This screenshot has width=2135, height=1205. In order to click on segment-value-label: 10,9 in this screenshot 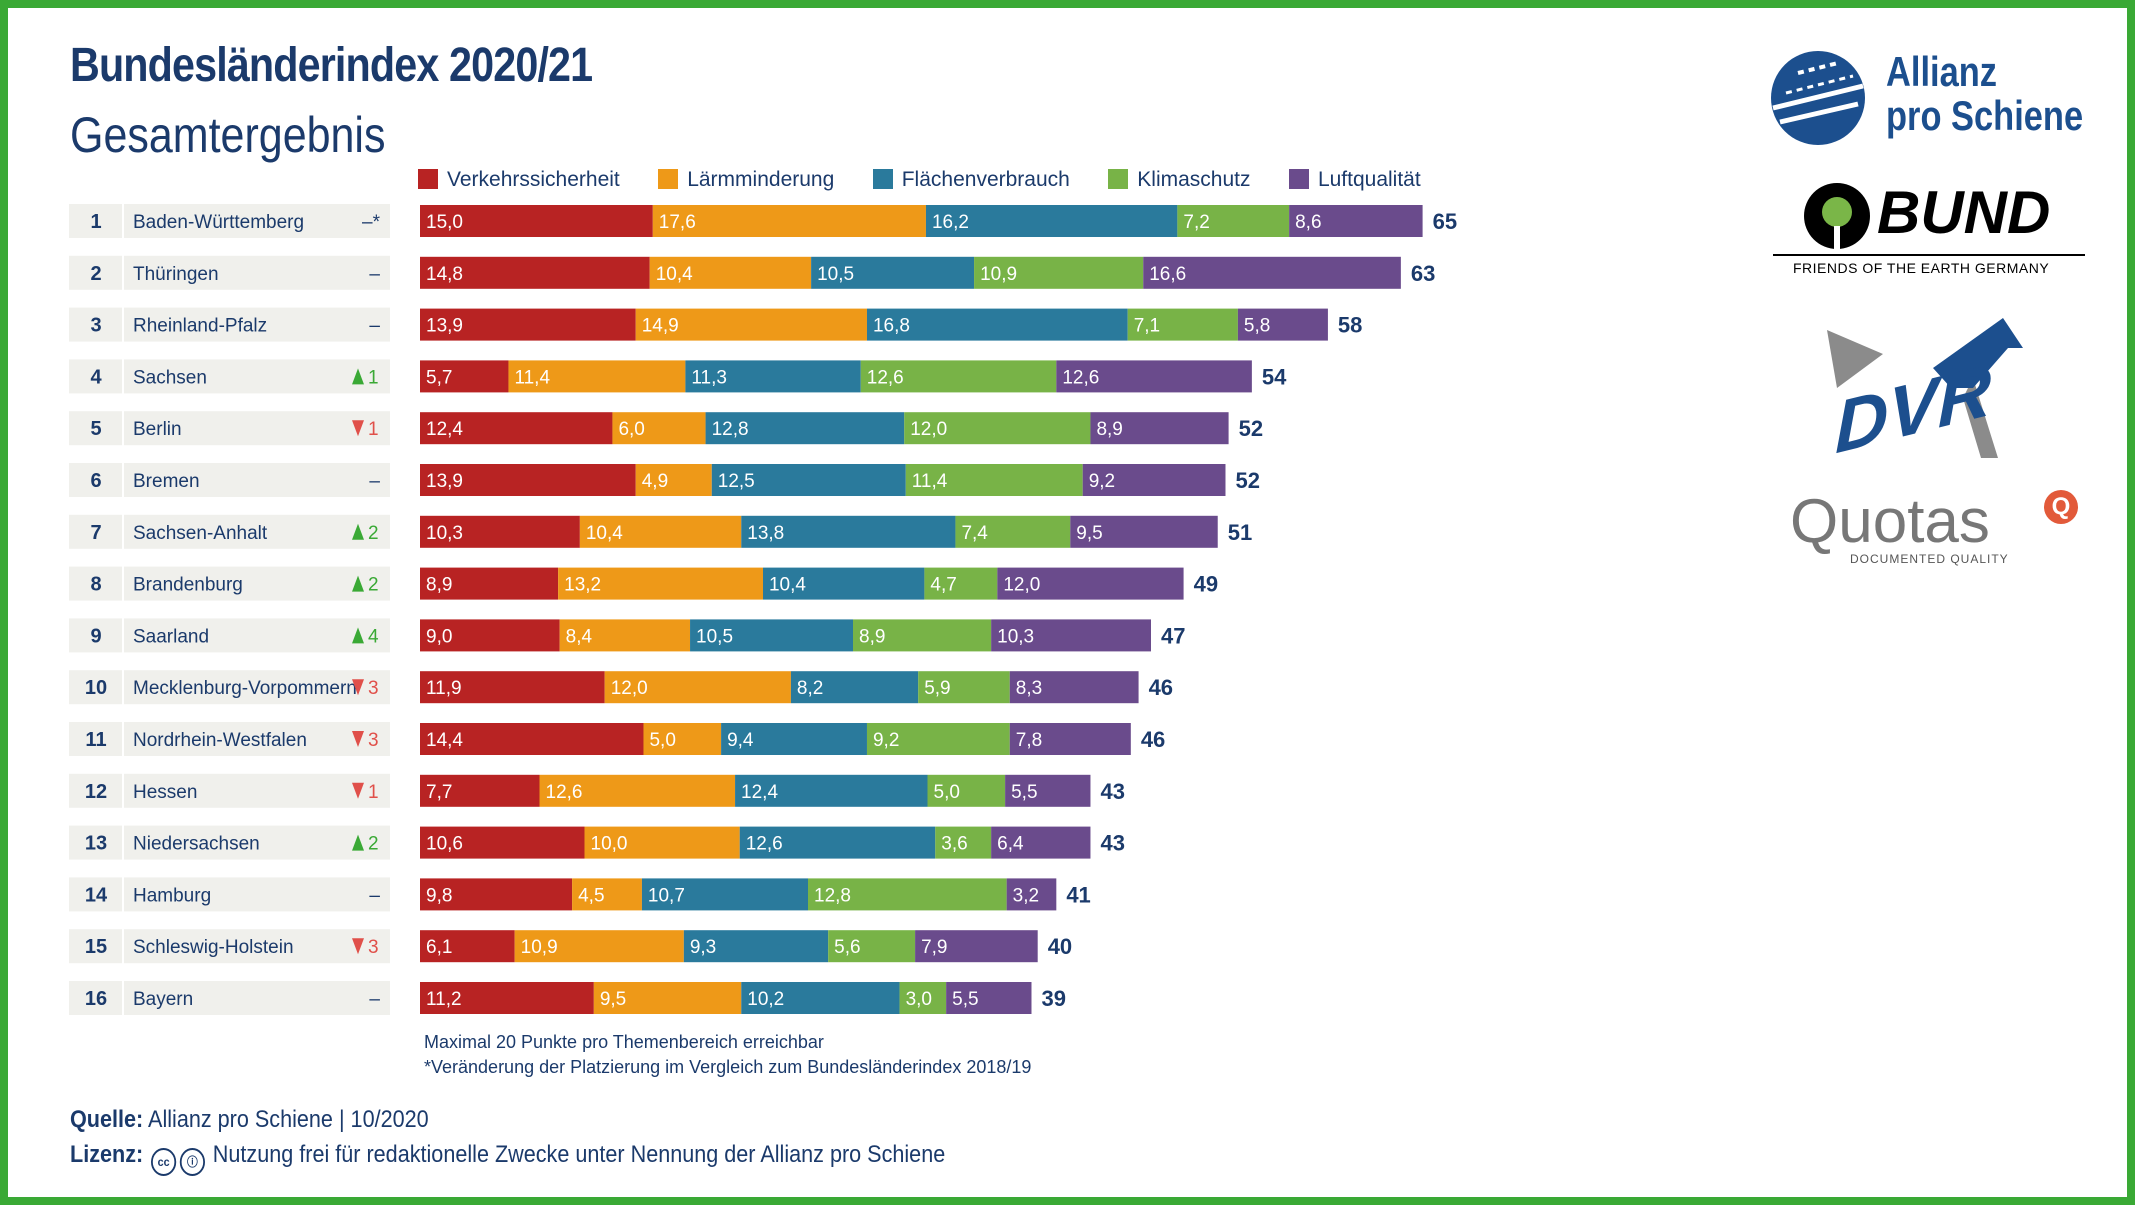, I will do `click(539, 947)`.